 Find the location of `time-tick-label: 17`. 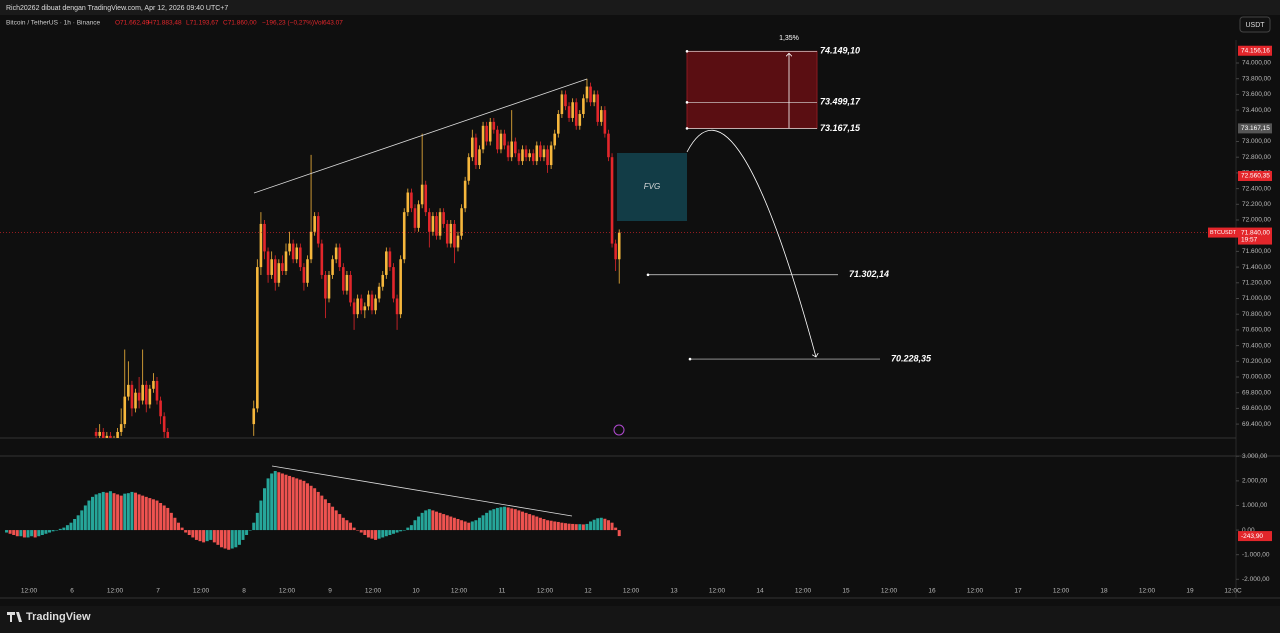

time-tick-label: 17 is located at coordinates (1018, 591).